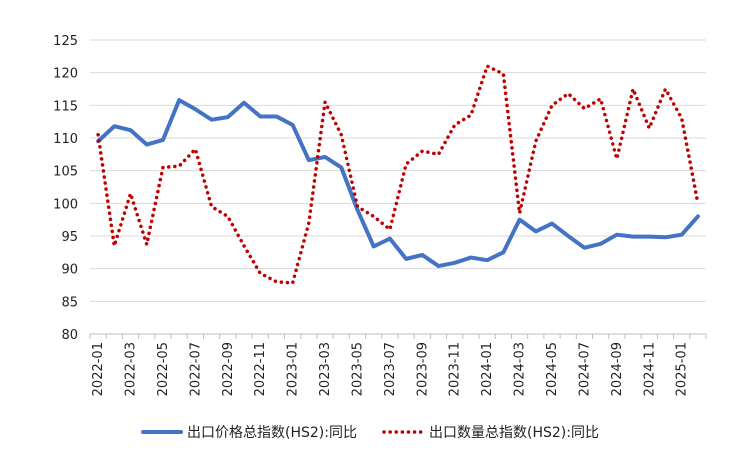 The width and height of the screenshot is (748, 466). What do you see at coordinates (520, 369) in the screenshot?
I see `x-tick-label: 2024-03` at bounding box center [520, 369].